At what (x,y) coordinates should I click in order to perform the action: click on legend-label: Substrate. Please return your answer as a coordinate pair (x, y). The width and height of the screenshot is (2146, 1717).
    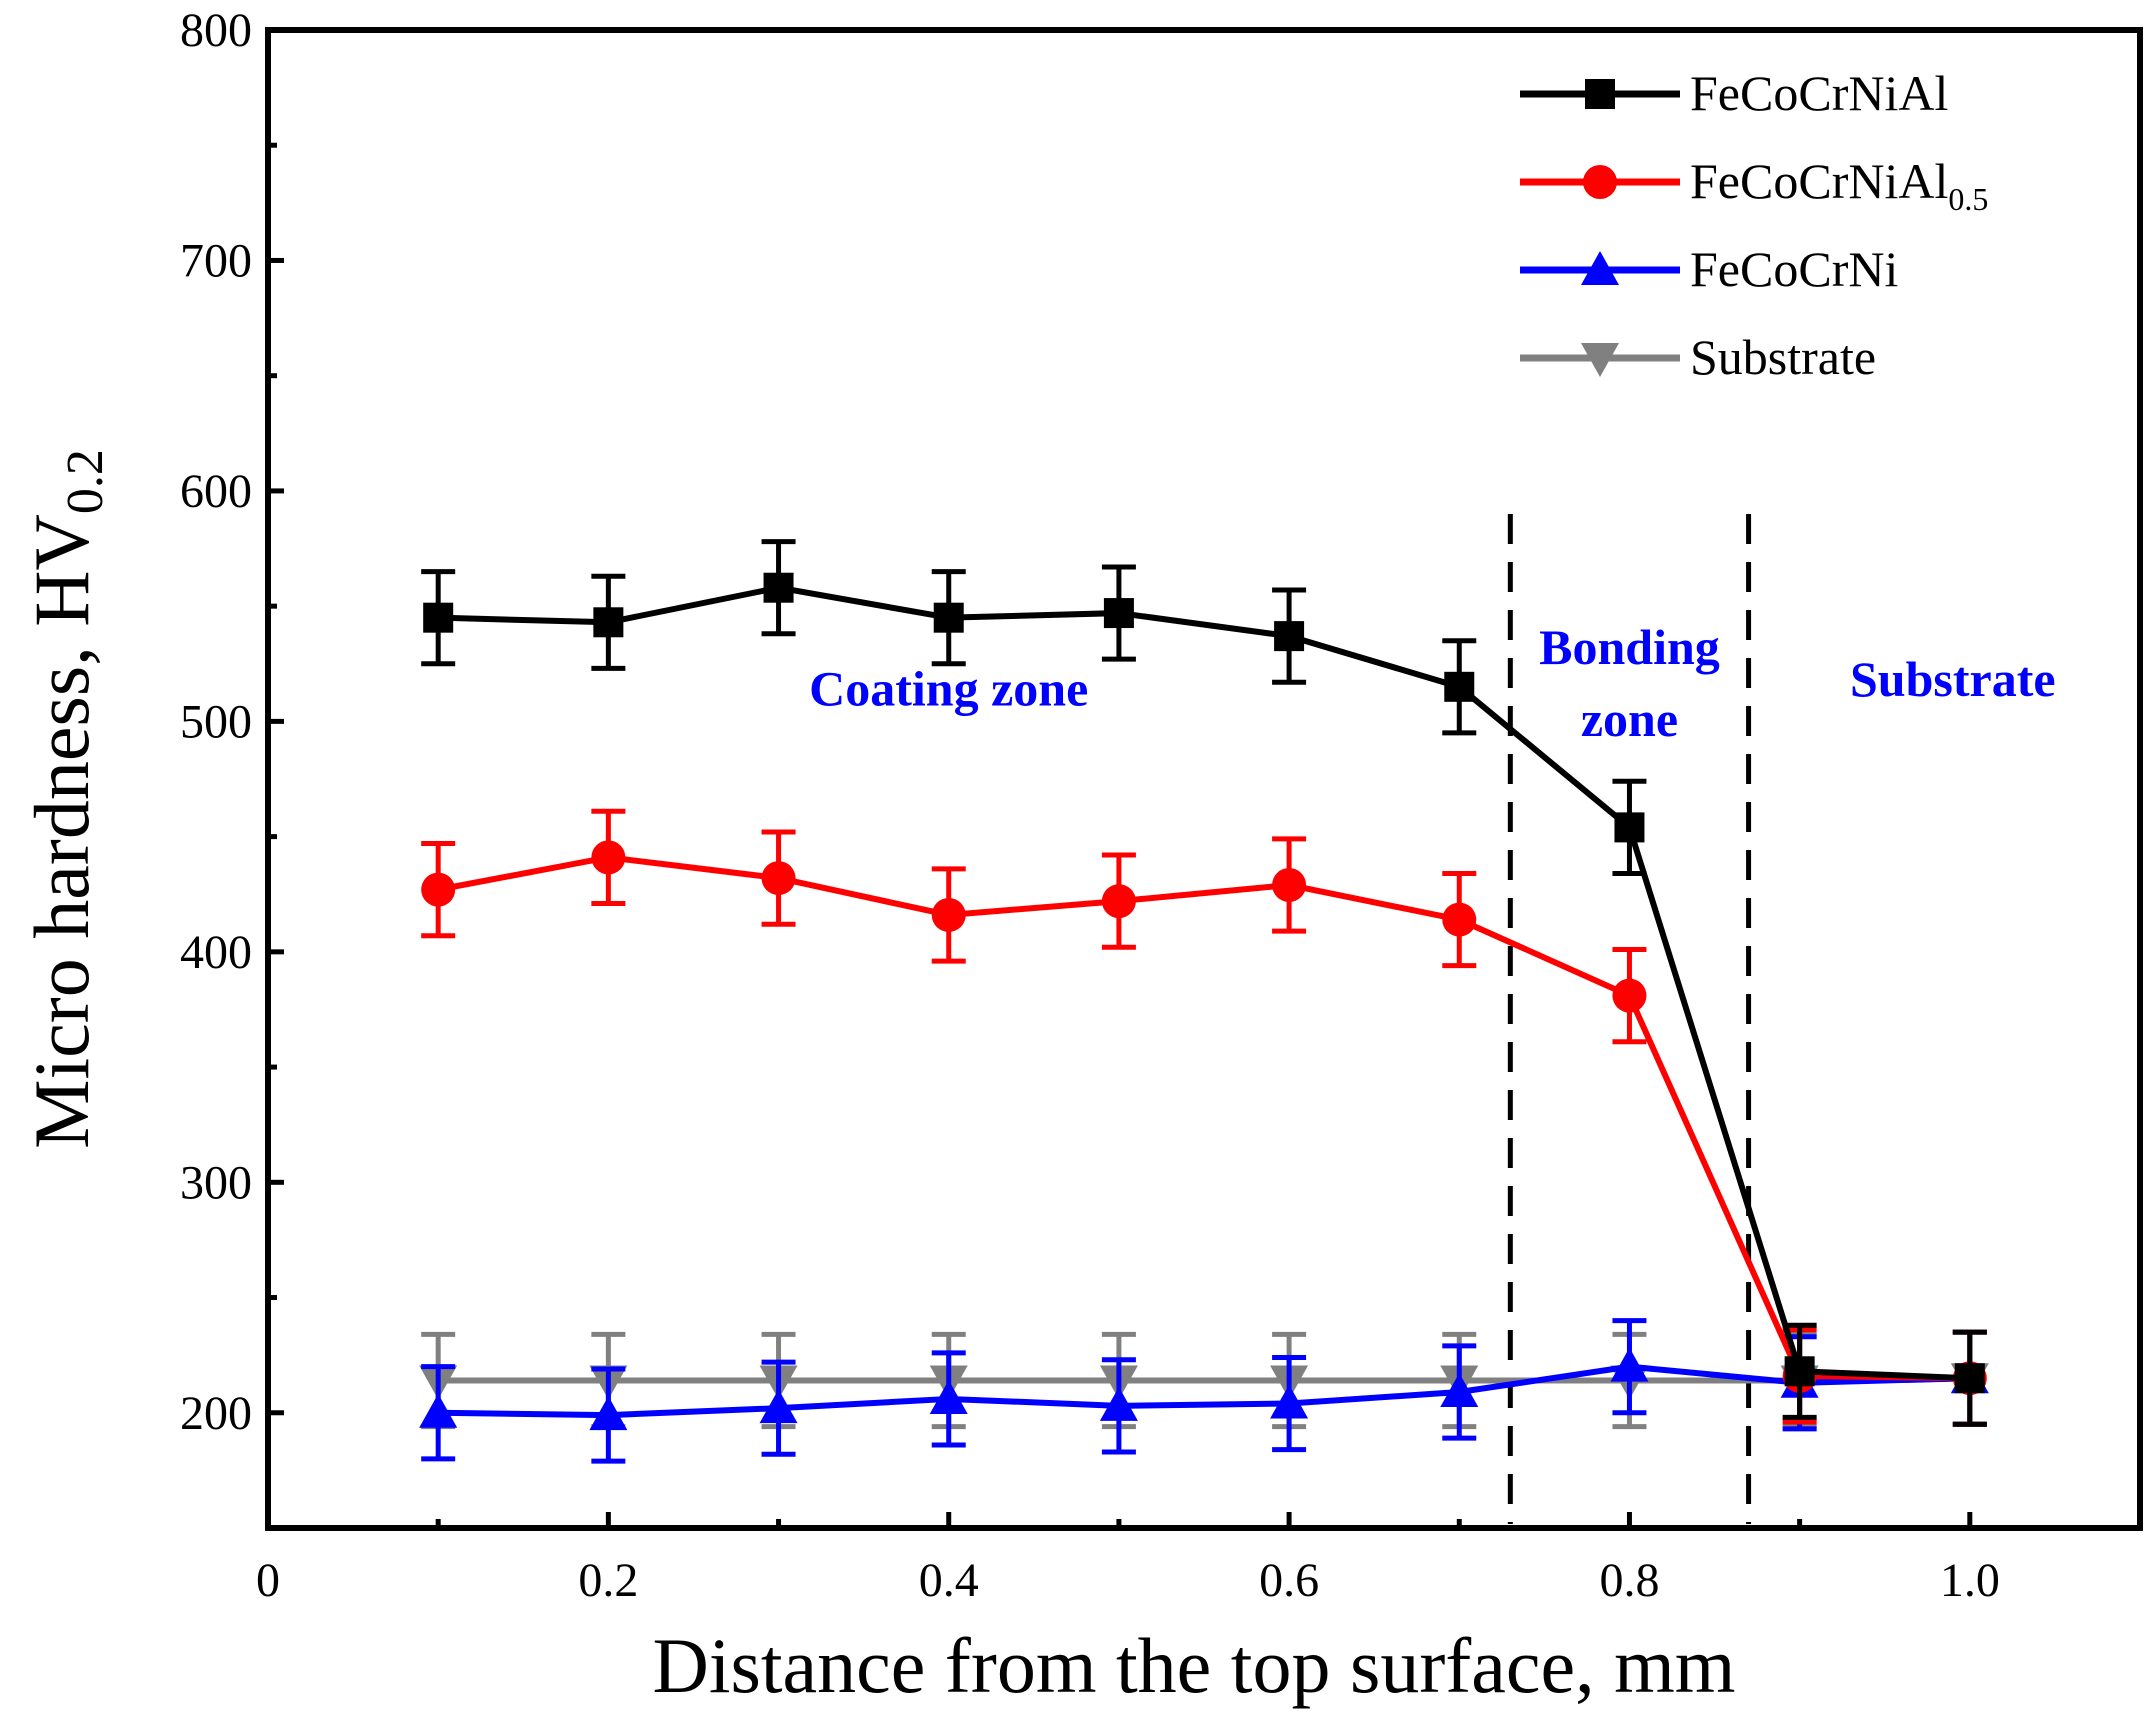
    Looking at the image, I should click on (1783, 357).